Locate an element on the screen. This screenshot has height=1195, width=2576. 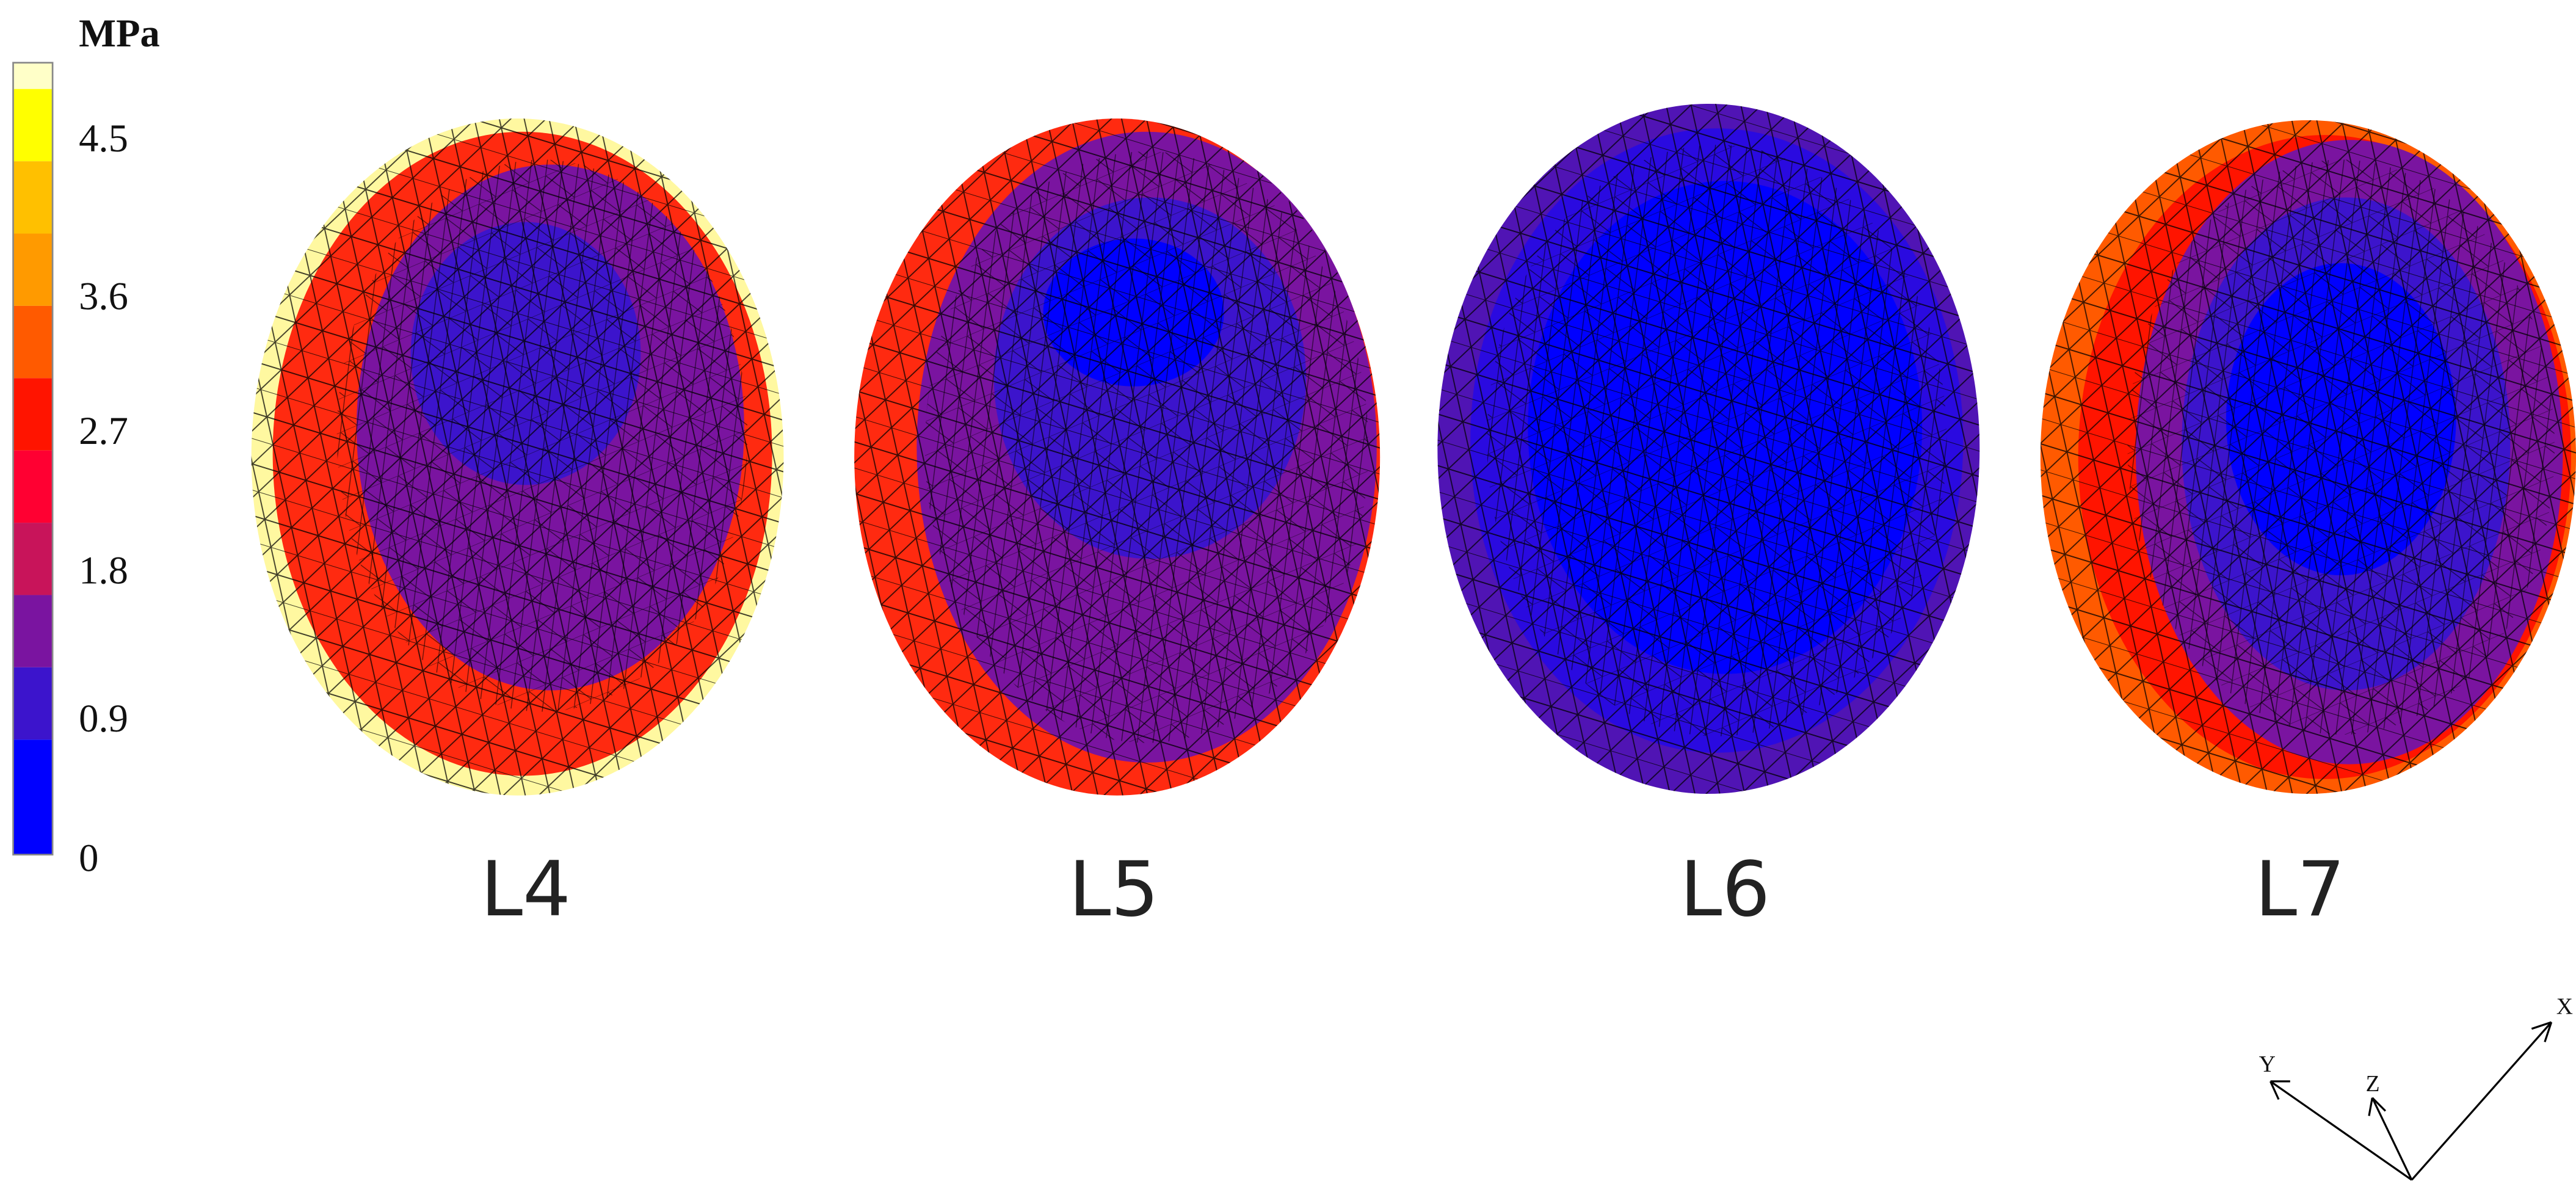
axis-label: Z is located at coordinates (2373, 1084).